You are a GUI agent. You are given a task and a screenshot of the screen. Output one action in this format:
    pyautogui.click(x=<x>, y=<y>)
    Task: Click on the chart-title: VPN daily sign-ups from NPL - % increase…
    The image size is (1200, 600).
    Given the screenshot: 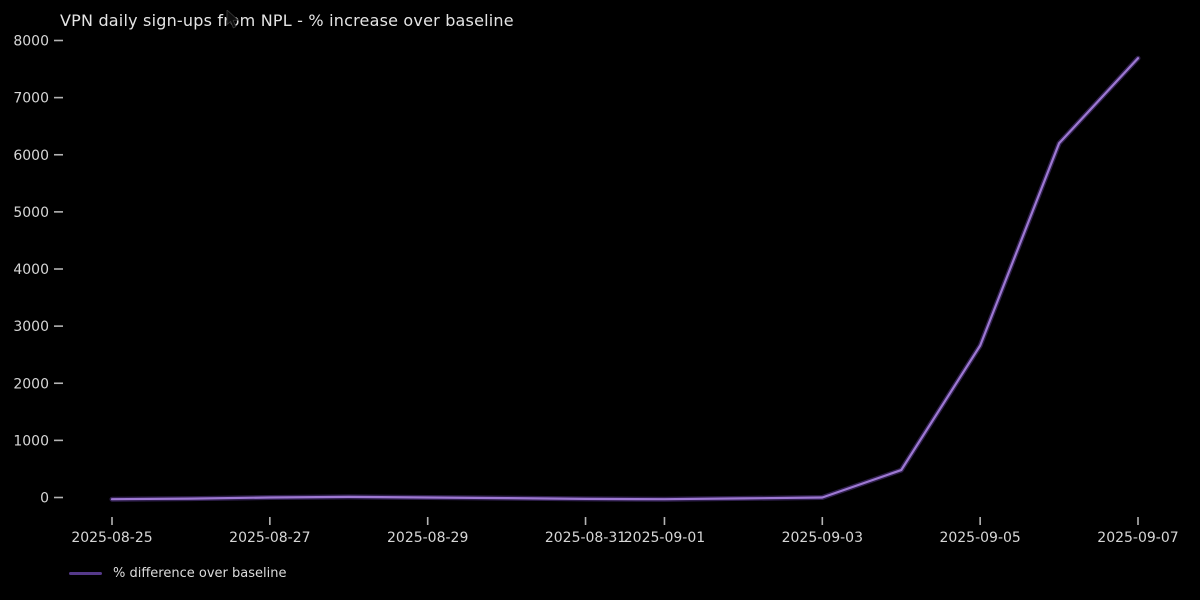 What is the action you would take?
    pyautogui.click(x=287, y=20)
    